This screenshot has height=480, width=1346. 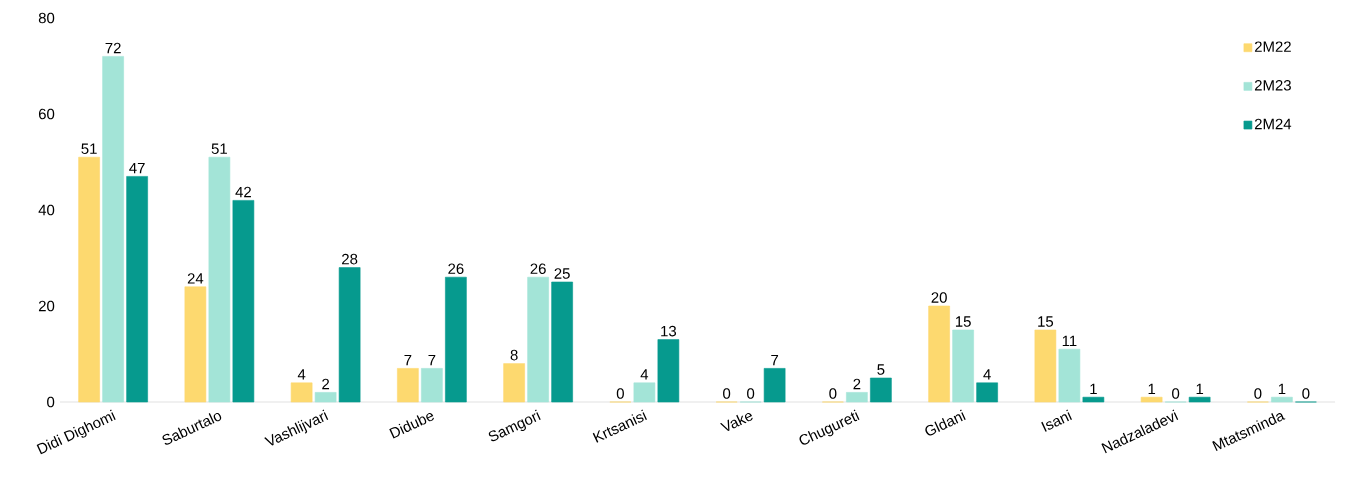 What do you see at coordinates (881, 369) in the screenshot?
I see `data-label: 5` at bounding box center [881, 369].